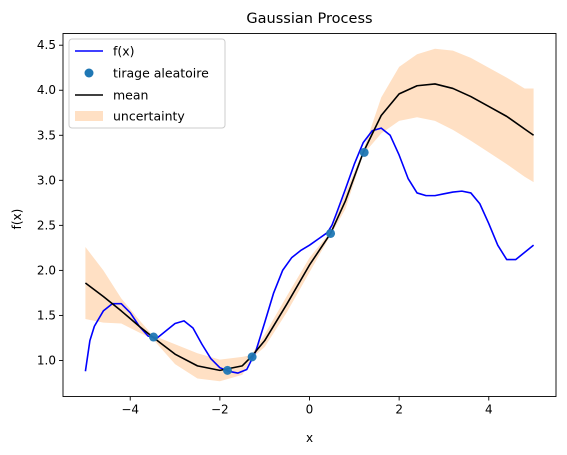 The width and height of the screenshot is (567, 455). Describe the element at coordinates (46, 45) in the screenshot. I see `y-tick-label: 4.5` at that location.